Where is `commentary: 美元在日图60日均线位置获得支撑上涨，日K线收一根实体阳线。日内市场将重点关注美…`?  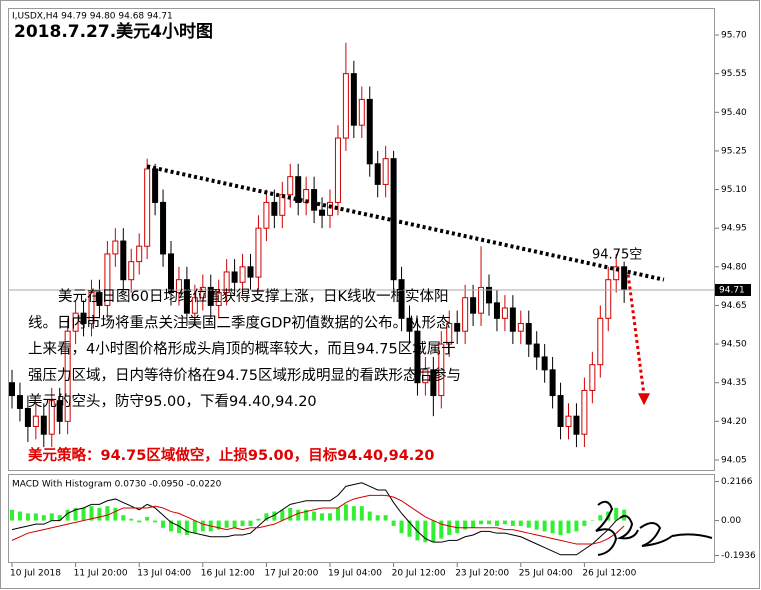
commentary: 美元在日图60日均线位置获得支撑上涨，日K线收一根实体阳线。日内市场将重点关注美… is located at coordinates (244, 349).